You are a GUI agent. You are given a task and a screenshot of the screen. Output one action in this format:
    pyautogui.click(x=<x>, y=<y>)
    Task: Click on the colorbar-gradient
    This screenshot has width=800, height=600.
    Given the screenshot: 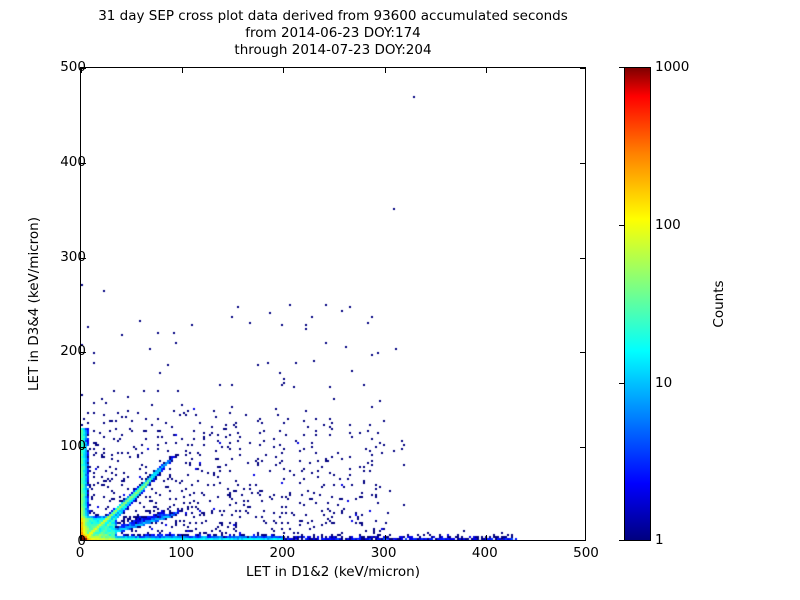 What is the action you would take?
    pyautogui.click(x=637, y=304)
    